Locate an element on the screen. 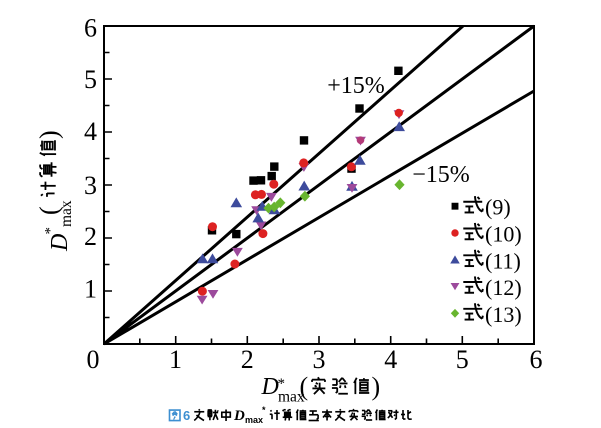 This screenshot has width=601, height=428. svg-text: (13) is located at coordinates (503, 314).